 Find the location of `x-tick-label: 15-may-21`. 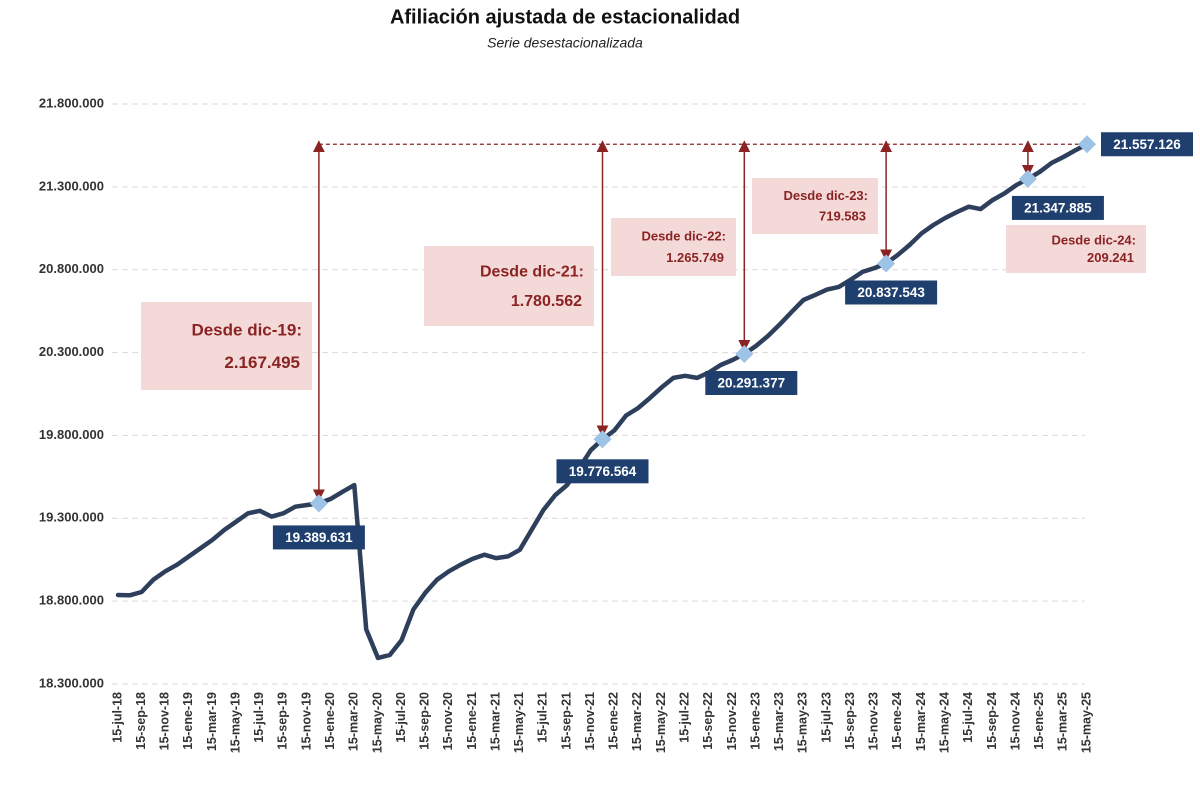

x-tick-label: 15-may-21 is located at coordinates (519, 722).